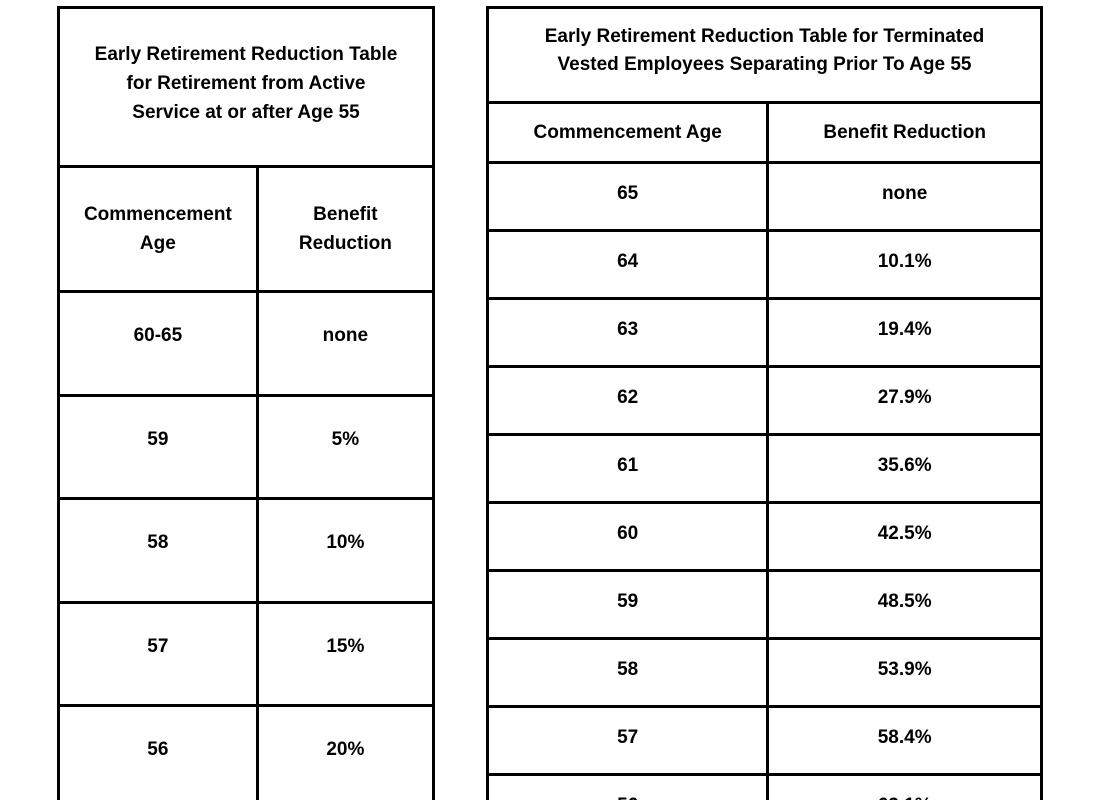  I want to click on table-row: 56 20%, so click(246, 752).